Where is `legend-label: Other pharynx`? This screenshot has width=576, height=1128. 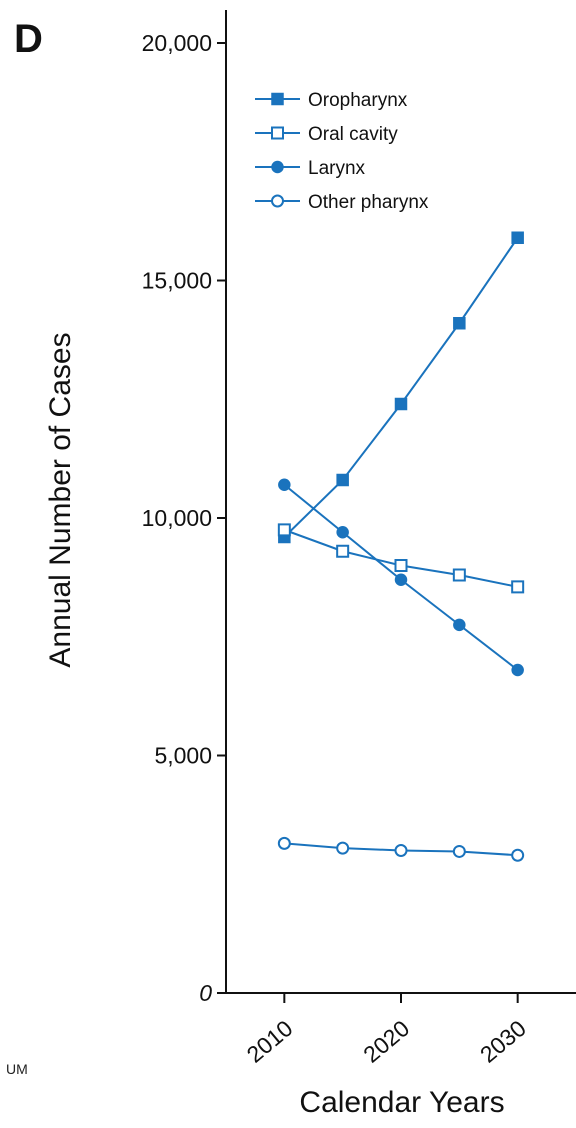 legend-label: Other pharynx is located at coordinates (368, 202).